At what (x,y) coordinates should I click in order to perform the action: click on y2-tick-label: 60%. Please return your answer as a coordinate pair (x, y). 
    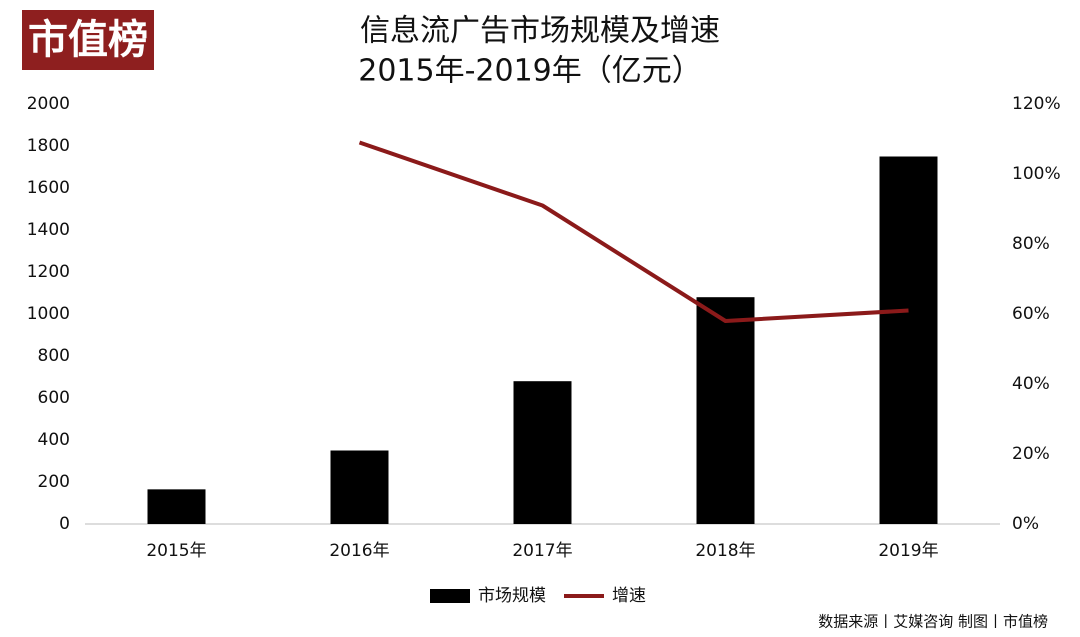
    Looking at the image, I should click on (1031, 314).